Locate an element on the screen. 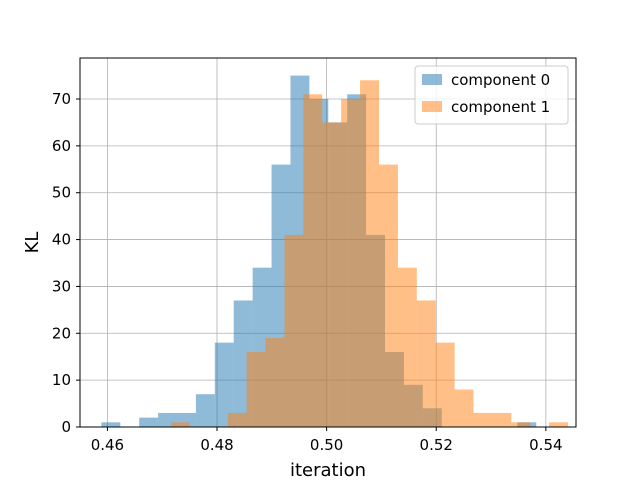  y-tick-label: 60 is located at coordinates (61, 146).